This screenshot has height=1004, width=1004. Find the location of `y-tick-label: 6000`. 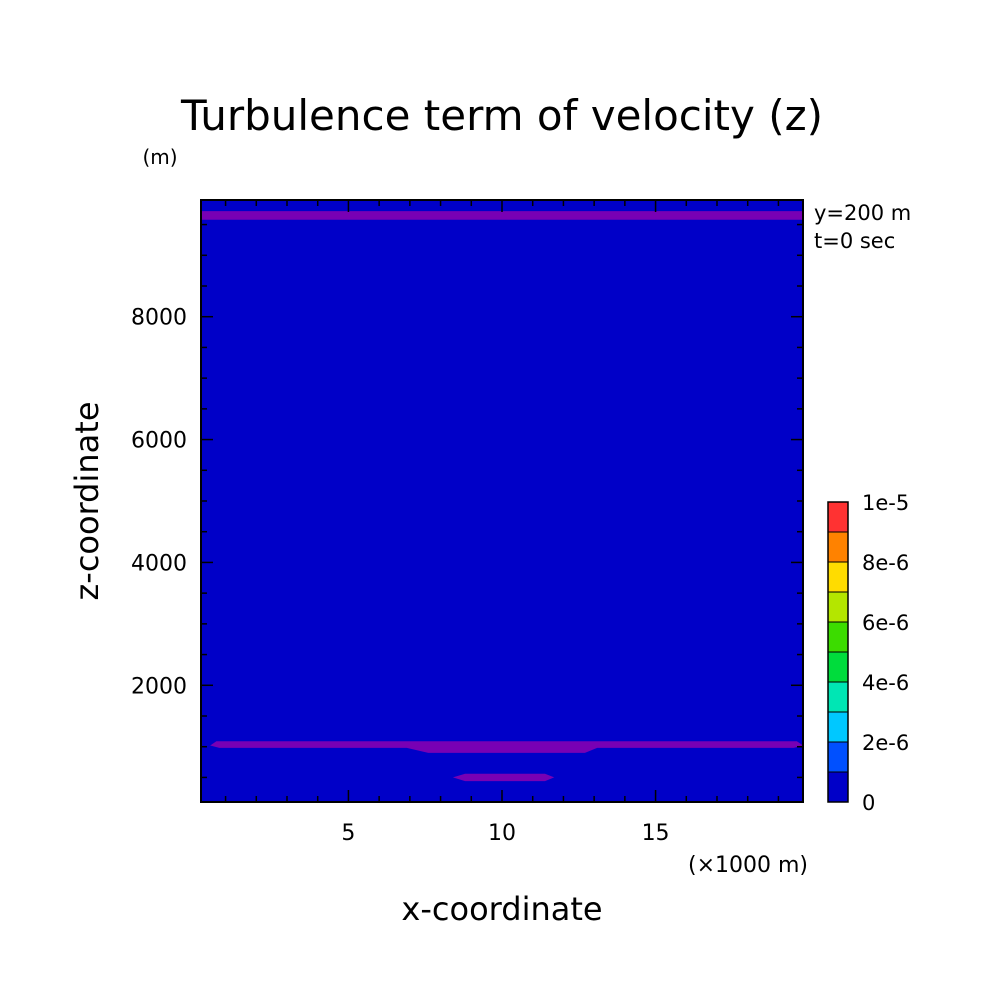

y-tick-label: 6000 is located at coordinates (159, 441).